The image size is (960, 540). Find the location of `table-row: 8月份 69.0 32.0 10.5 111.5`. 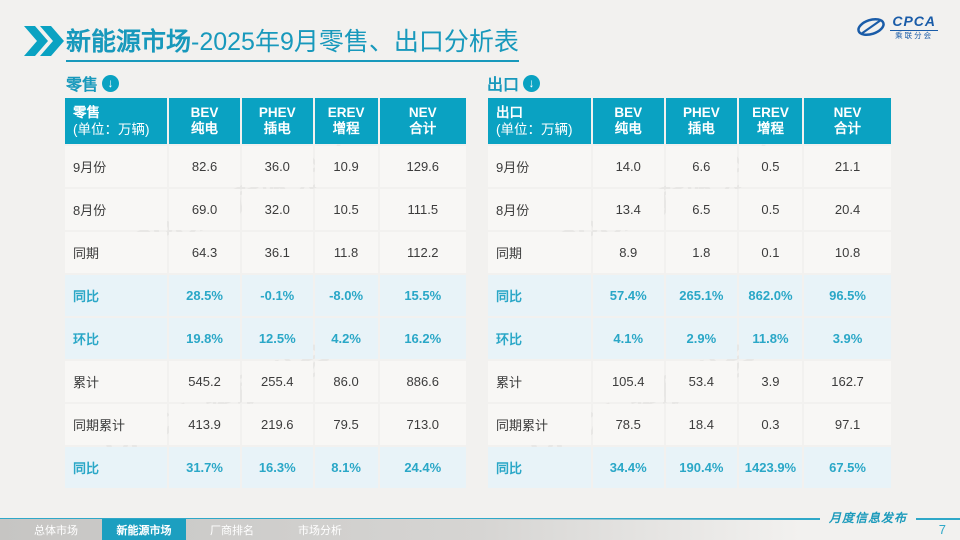

table-row: 8月份 69.0 32.0 10.5 111.5 is located at coordinates (265, 209).